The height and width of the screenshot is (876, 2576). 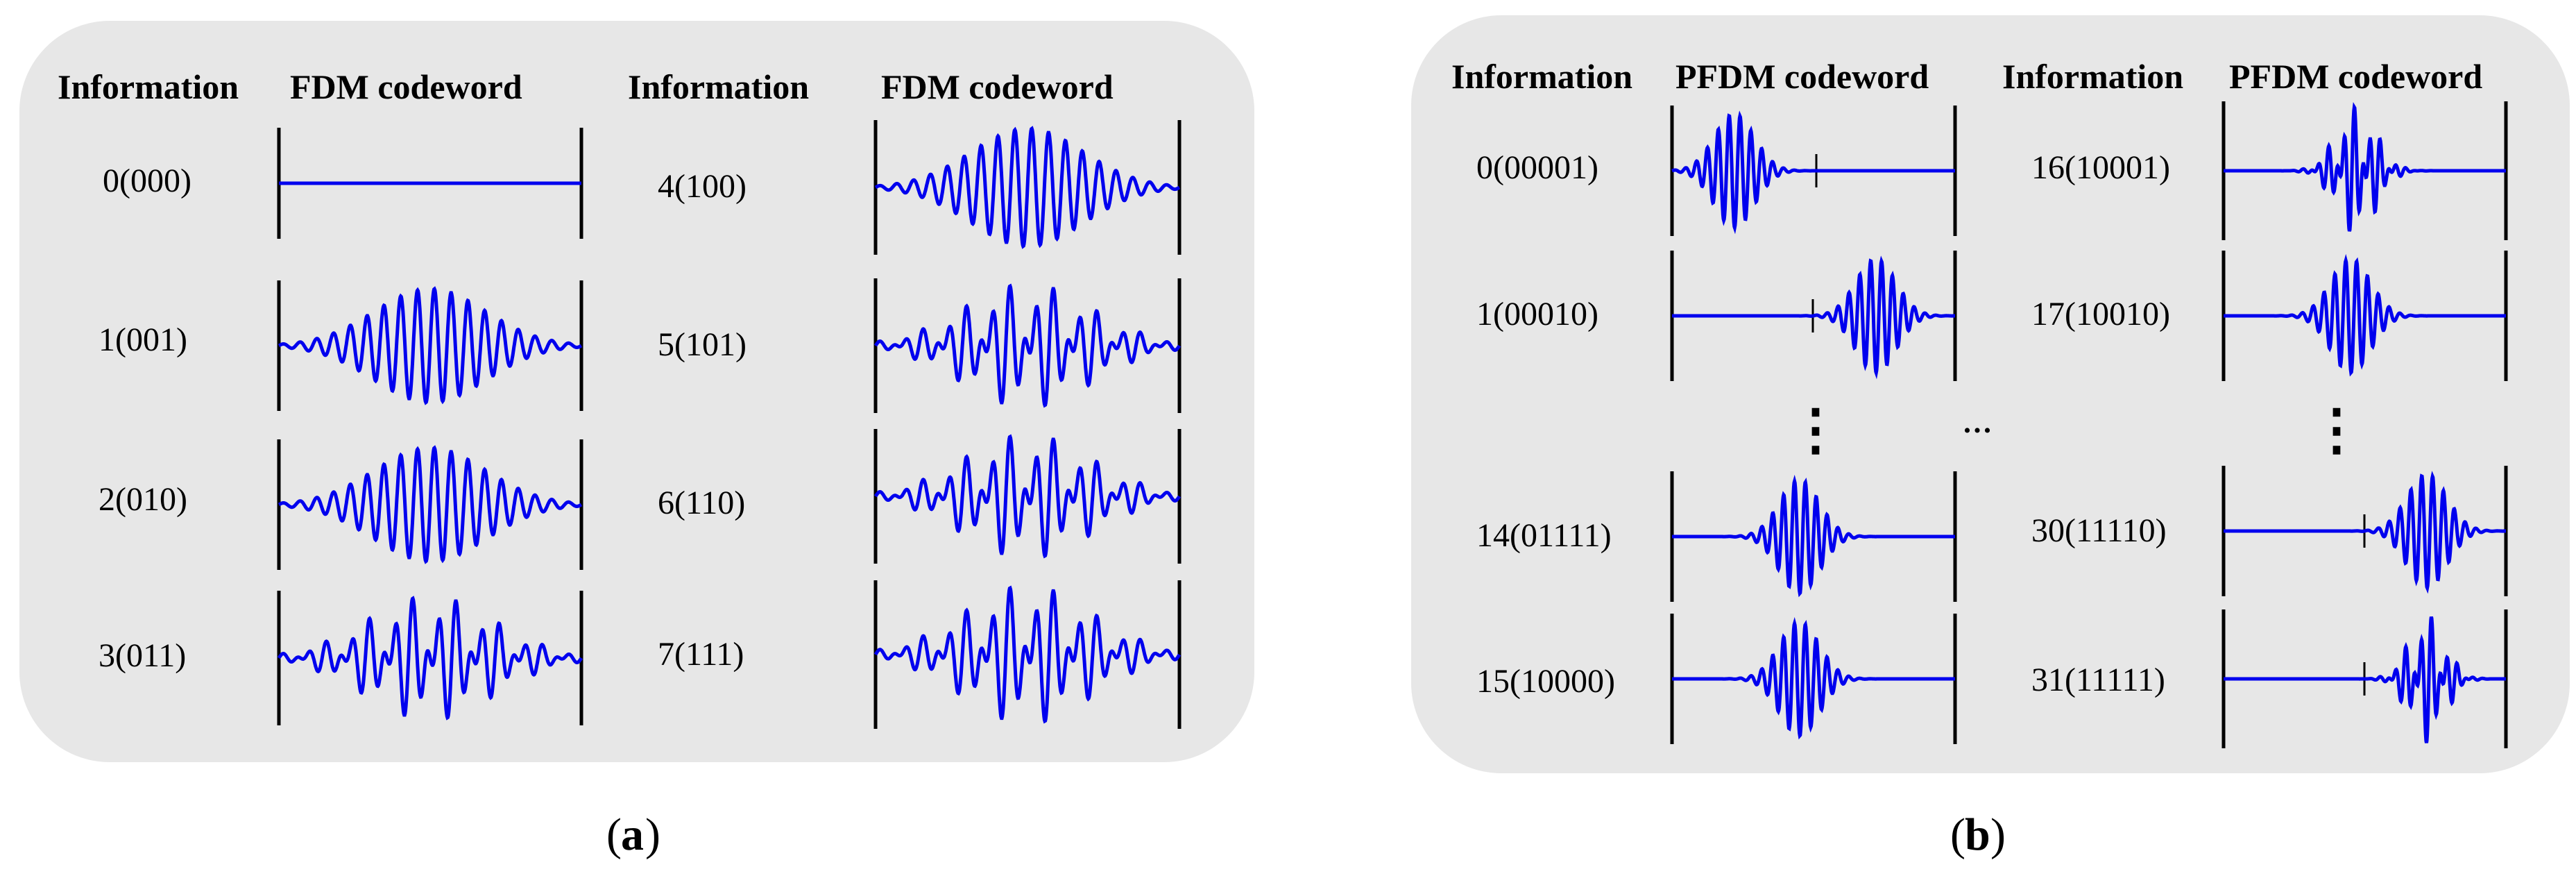 What do you see at coordinates (1537, 314) in the screenshot?
I see `panel-b-info-label: 1(00010)` at bounding box center [1537, 314].